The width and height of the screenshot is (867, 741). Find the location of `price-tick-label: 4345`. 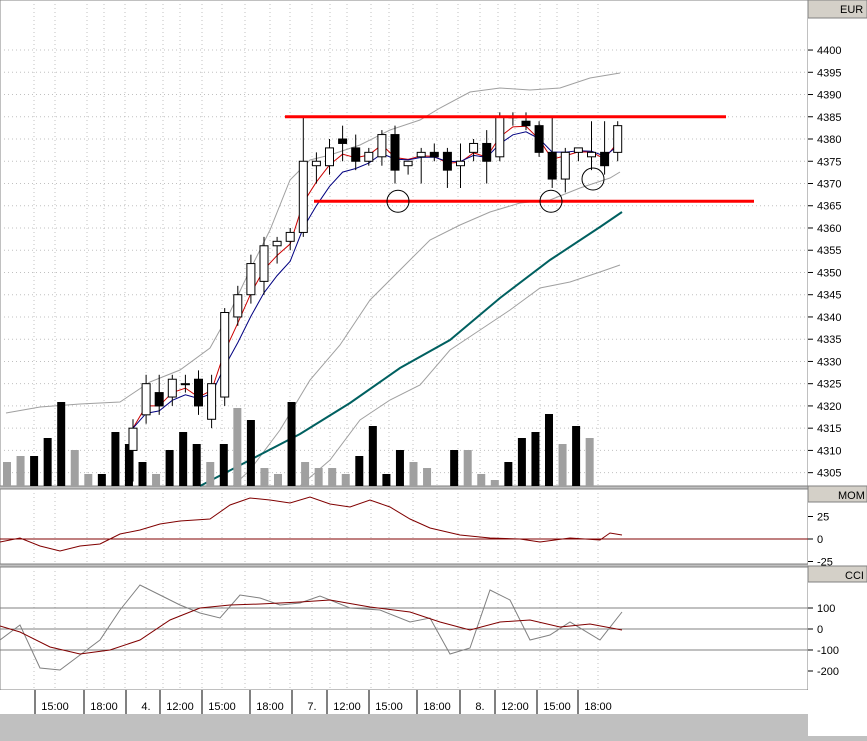

price-tick-label: 4345 is located at coordinates (829, 296).